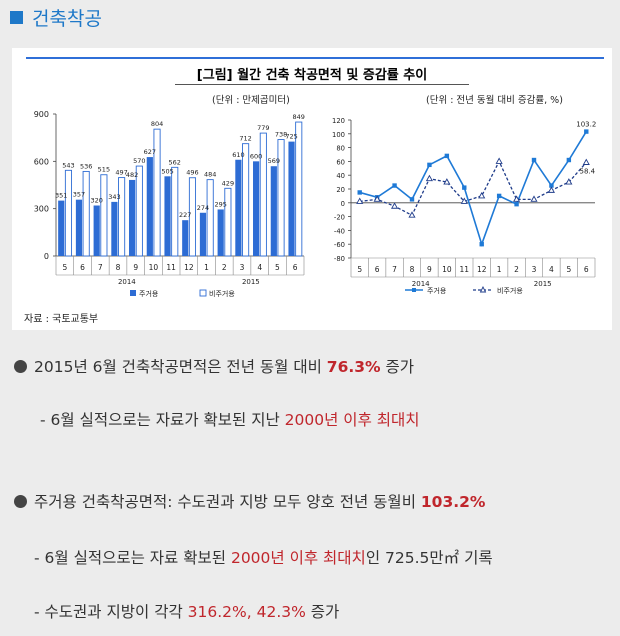 This screenshot has width=620, height=636. Describe the element at coordinates (230, 419) in the screenshot. I see `bullet-1-sub: - 6월 실적으로는 자료가 확보된 지난 2000년 이후 최대치` at that location.